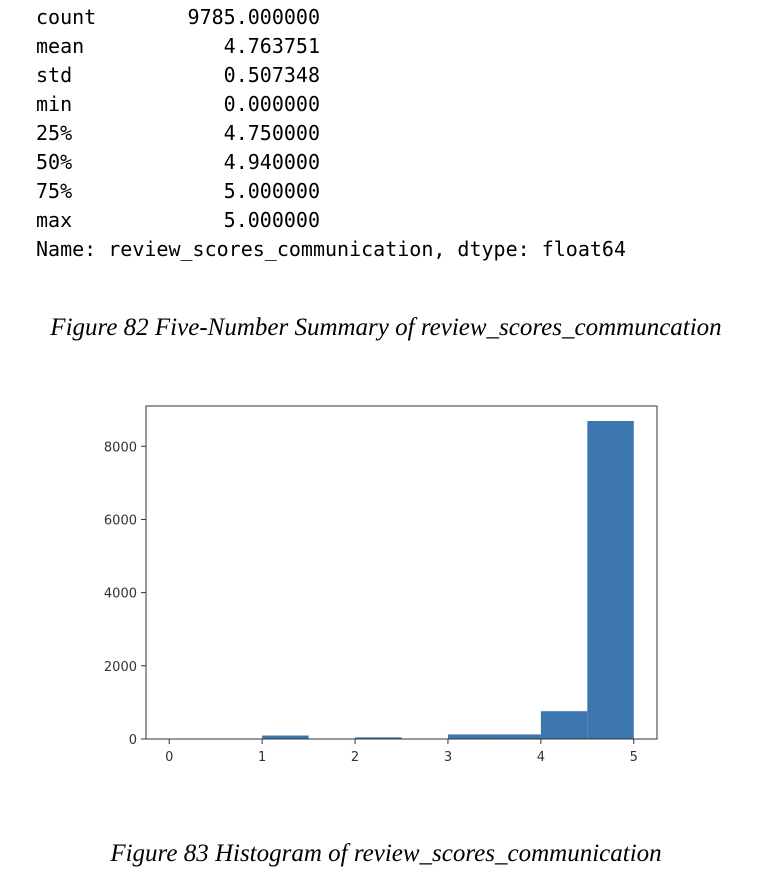 The height and width of the screenshot is (878, 772). I want to click on x-tick-label: 0, so click(169, 757).